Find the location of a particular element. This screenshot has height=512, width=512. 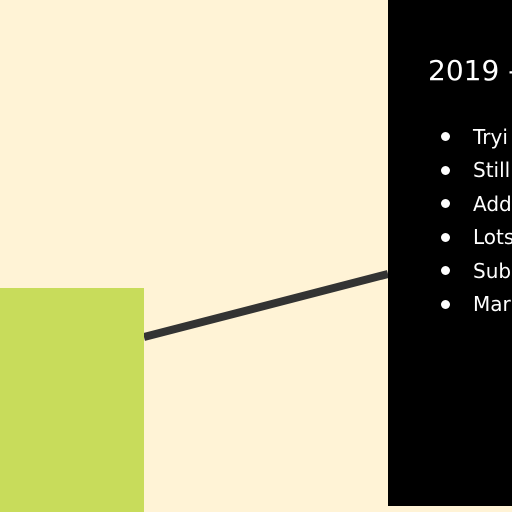

bullet-item-text: Subr is located at coordinates (492, 270).